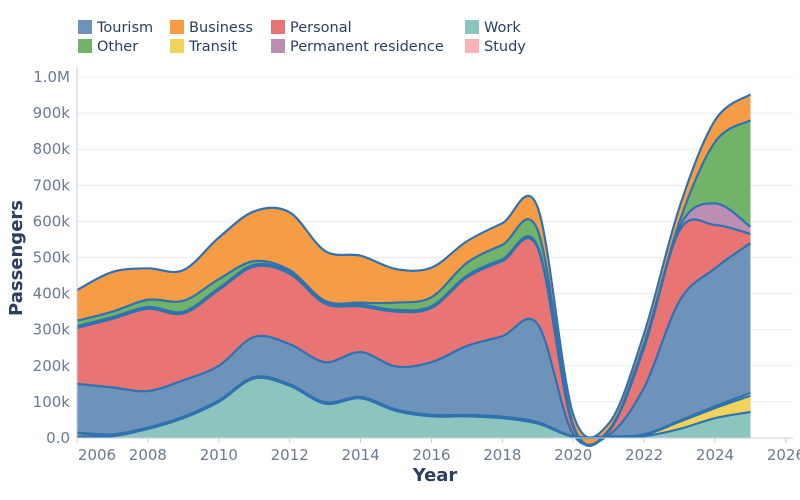 The image size is (800, 500). Describe the element at coordinates (51, 77) in the screenshot. I see `y-tick-label: 1.0M` at that location.